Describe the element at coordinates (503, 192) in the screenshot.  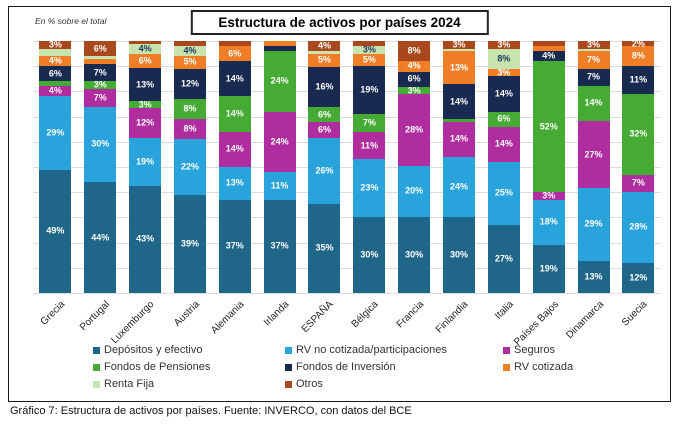
I see `segment-value-label: 25%` at that location.